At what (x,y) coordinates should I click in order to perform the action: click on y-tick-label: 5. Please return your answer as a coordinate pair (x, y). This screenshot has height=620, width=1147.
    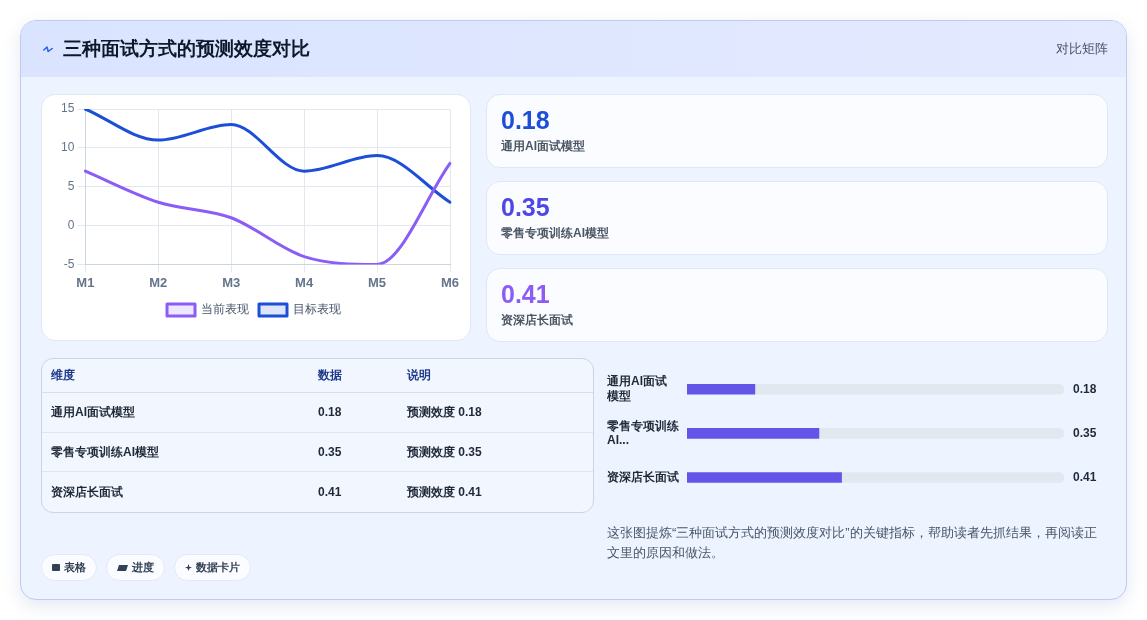
    Looking at the image, I should click on (71, 186).